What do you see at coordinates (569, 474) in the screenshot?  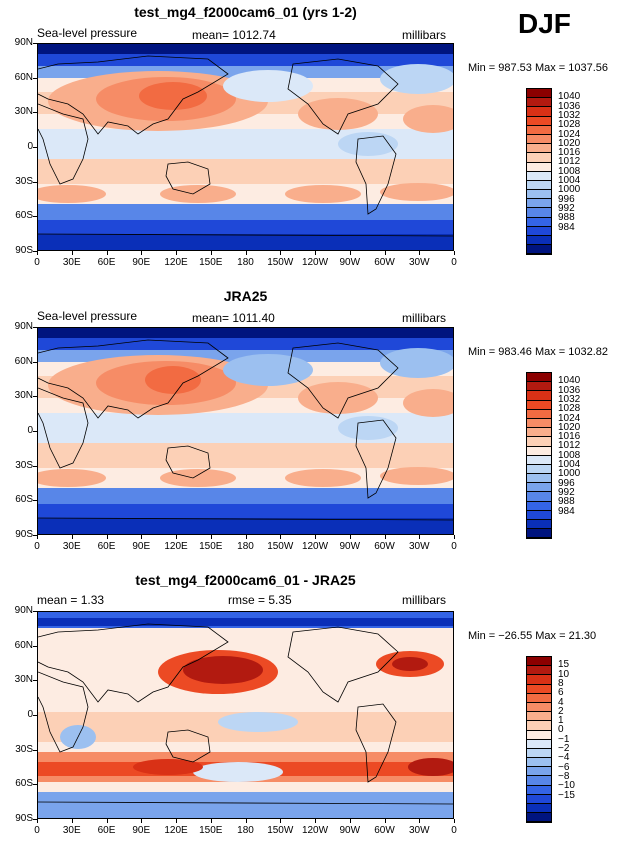 I see `colorbar-label: 1000` at bounding box center [569, 474].